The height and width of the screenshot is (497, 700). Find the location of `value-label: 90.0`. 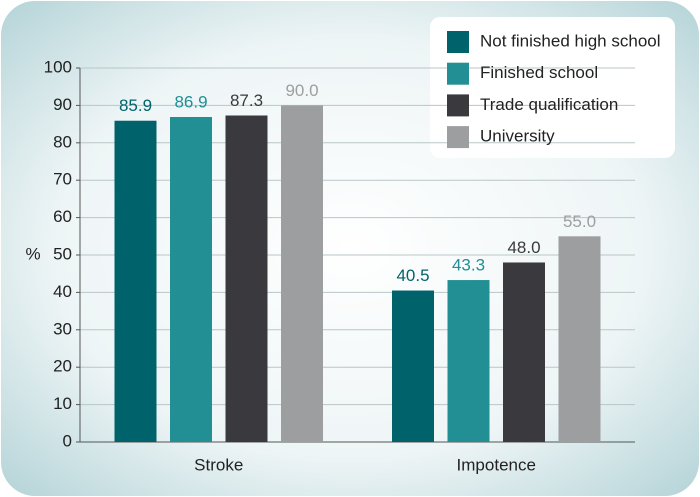

value-label: 90.0 is located at coordinates (301, 90).